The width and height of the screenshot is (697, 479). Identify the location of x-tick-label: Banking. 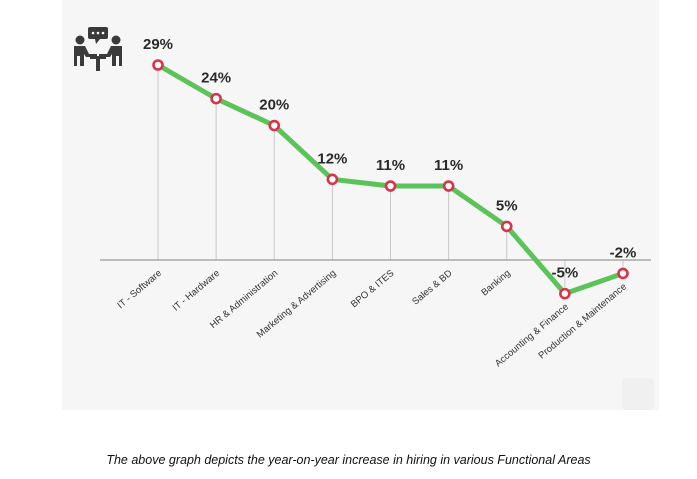
(495, 283).